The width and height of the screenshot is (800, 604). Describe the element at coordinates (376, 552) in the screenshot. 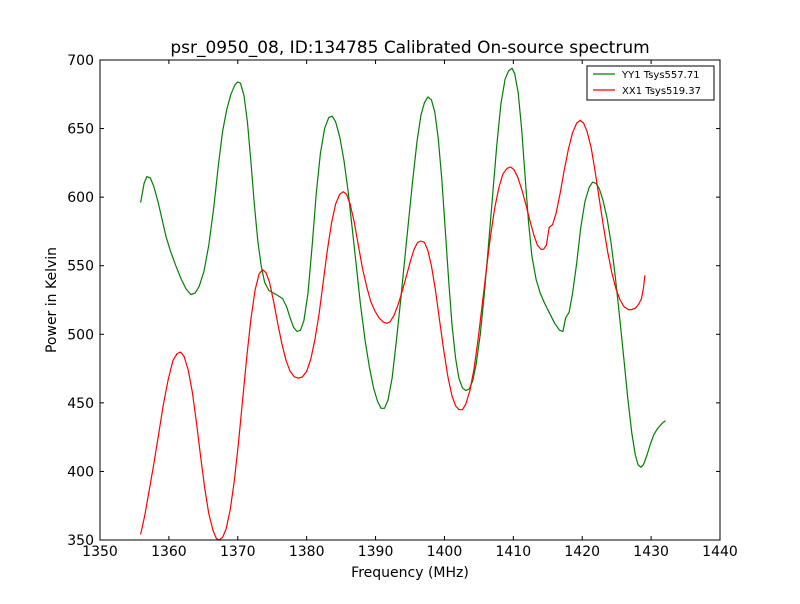

I see `x-tick-label: 1390` at that location.